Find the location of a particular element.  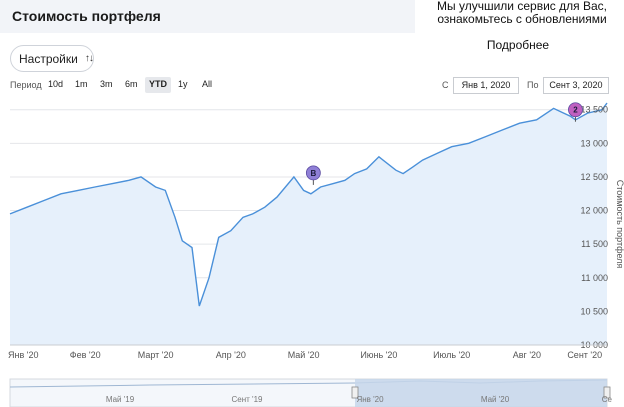

more-info-link: Подробнее is located at coordinates (518, 45).